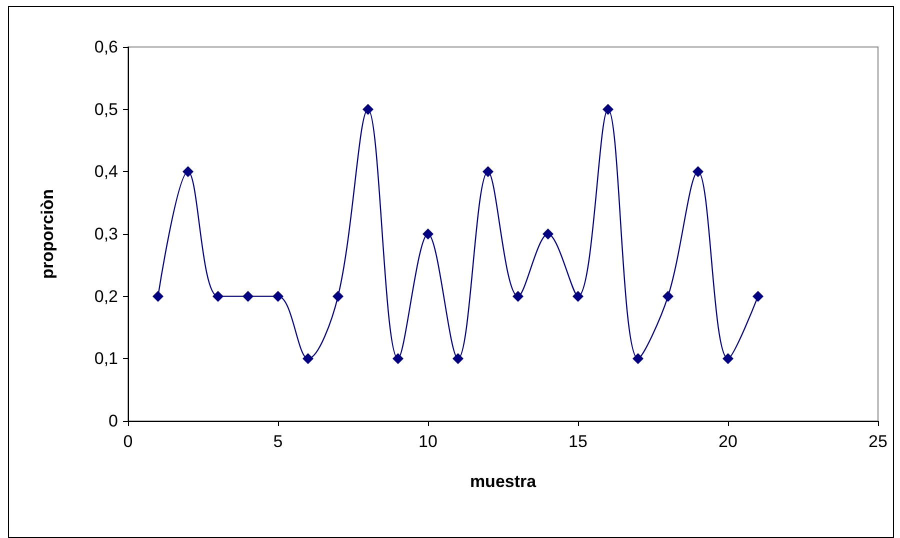 This screenshot has width=900, height=538. Describe the element at coordinates (106, 47) in the screenshot. I see `y-tick-label: 0,6` at that location.